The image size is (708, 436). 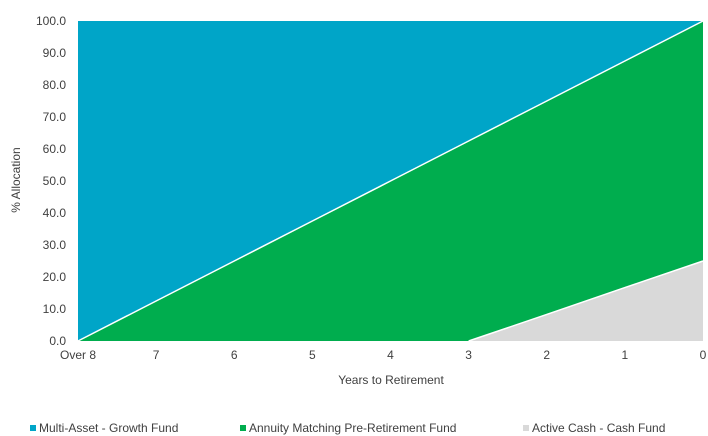 I want to click on legend-item-active-cash: Active Cash - Cash Fund, so click(x=594, y=428).